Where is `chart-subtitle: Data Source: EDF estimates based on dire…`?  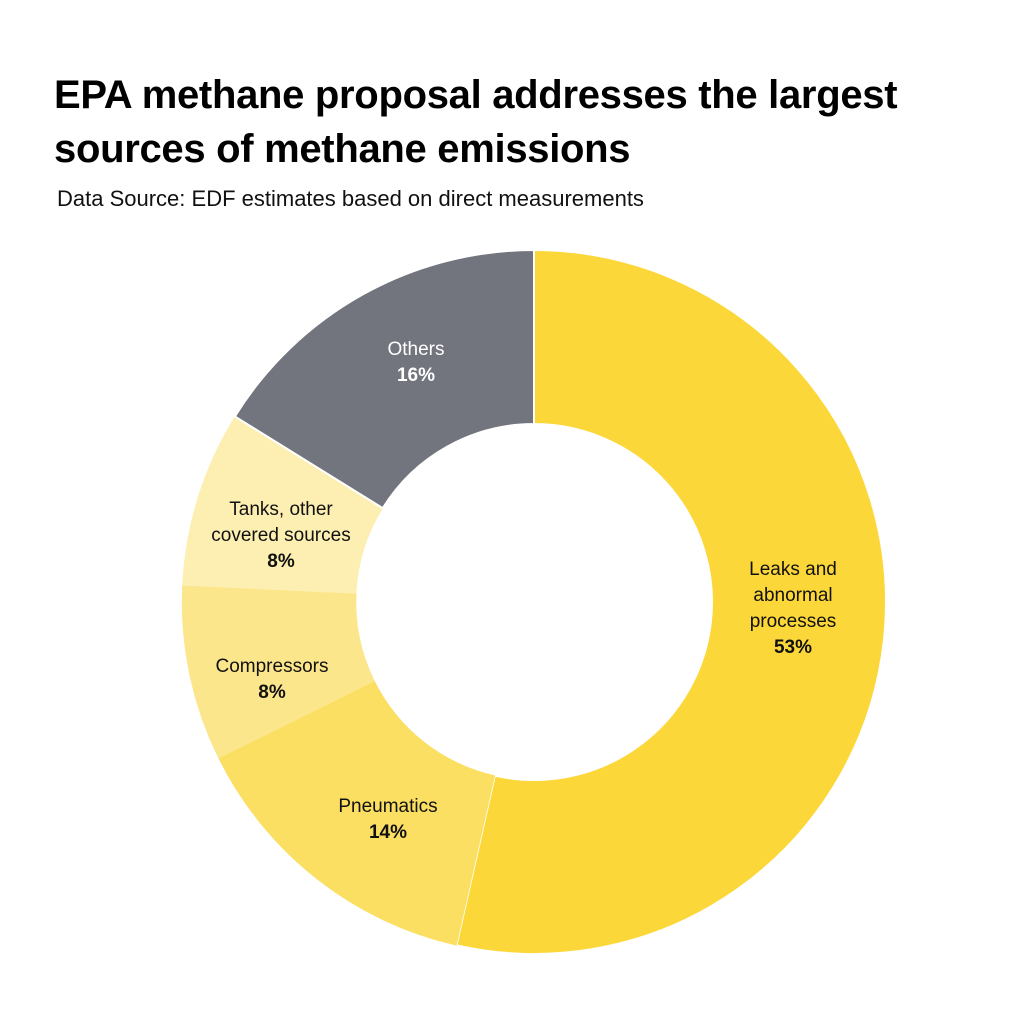 chart-subtitle: Data Source: EDF estimates based on dire… is located at coordinates (350, 198).